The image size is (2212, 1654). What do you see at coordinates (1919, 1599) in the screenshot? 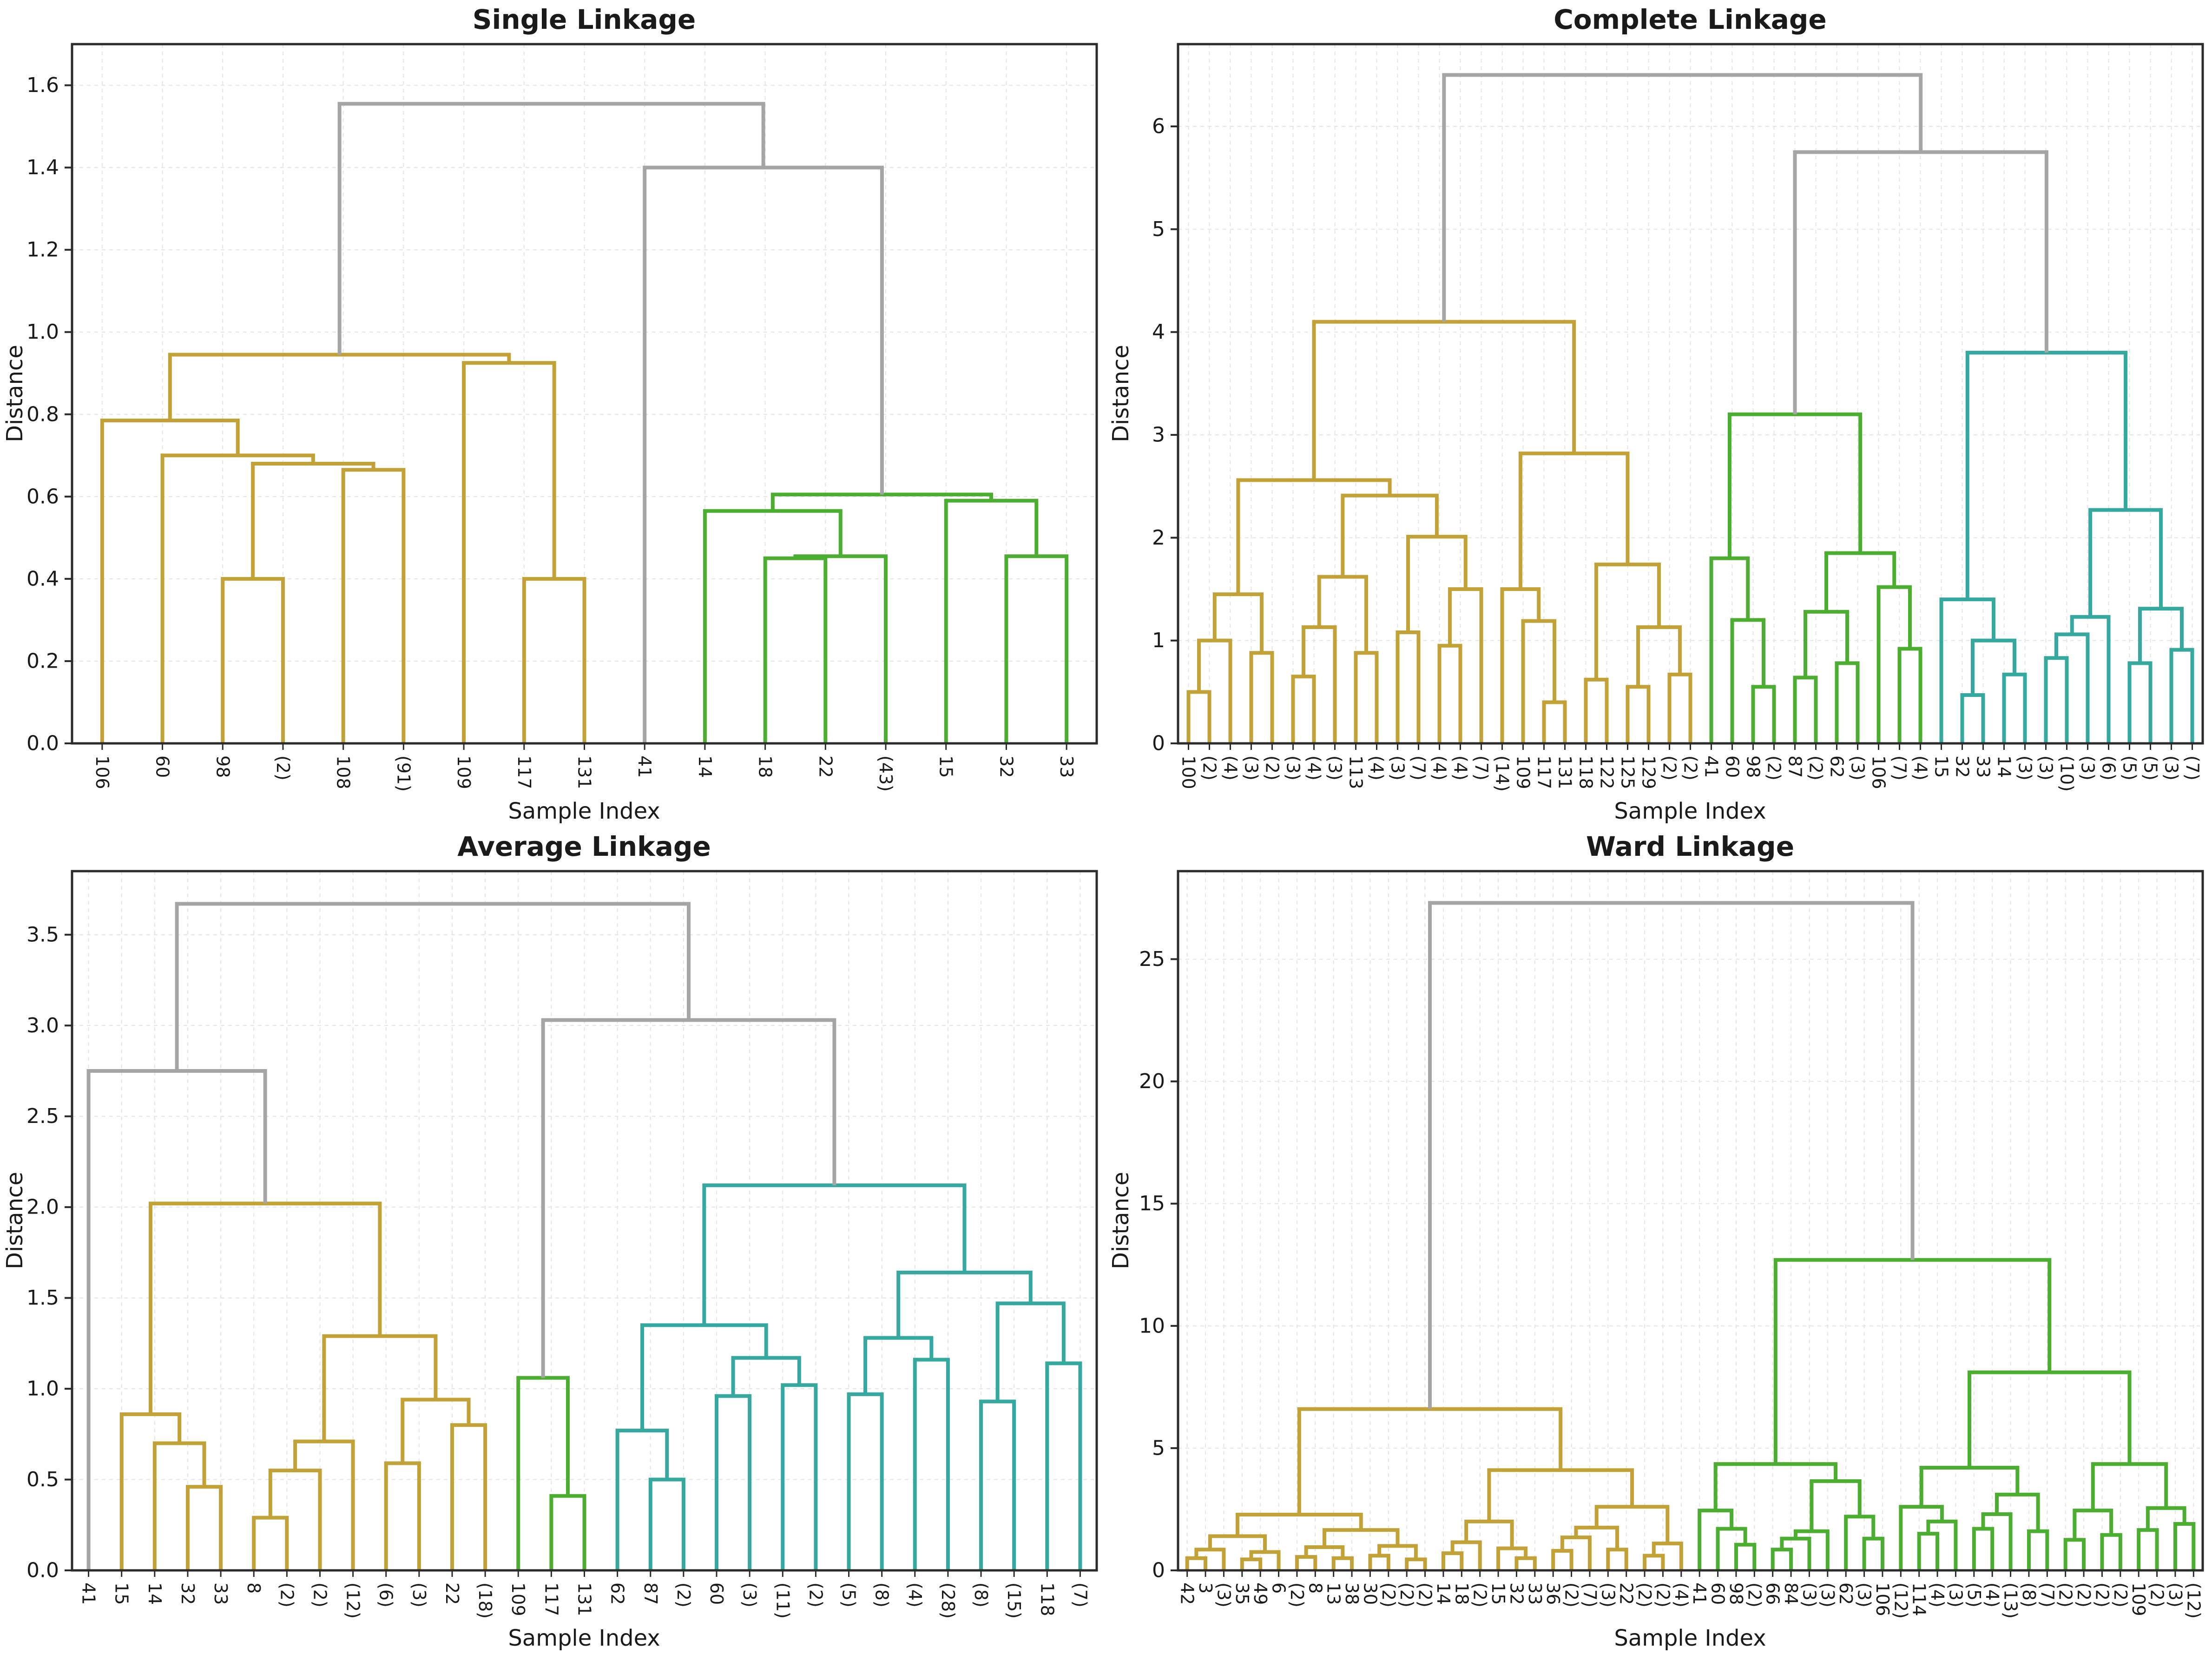
I see `leaf-label: 114` at bounding box center [1919, 1599].